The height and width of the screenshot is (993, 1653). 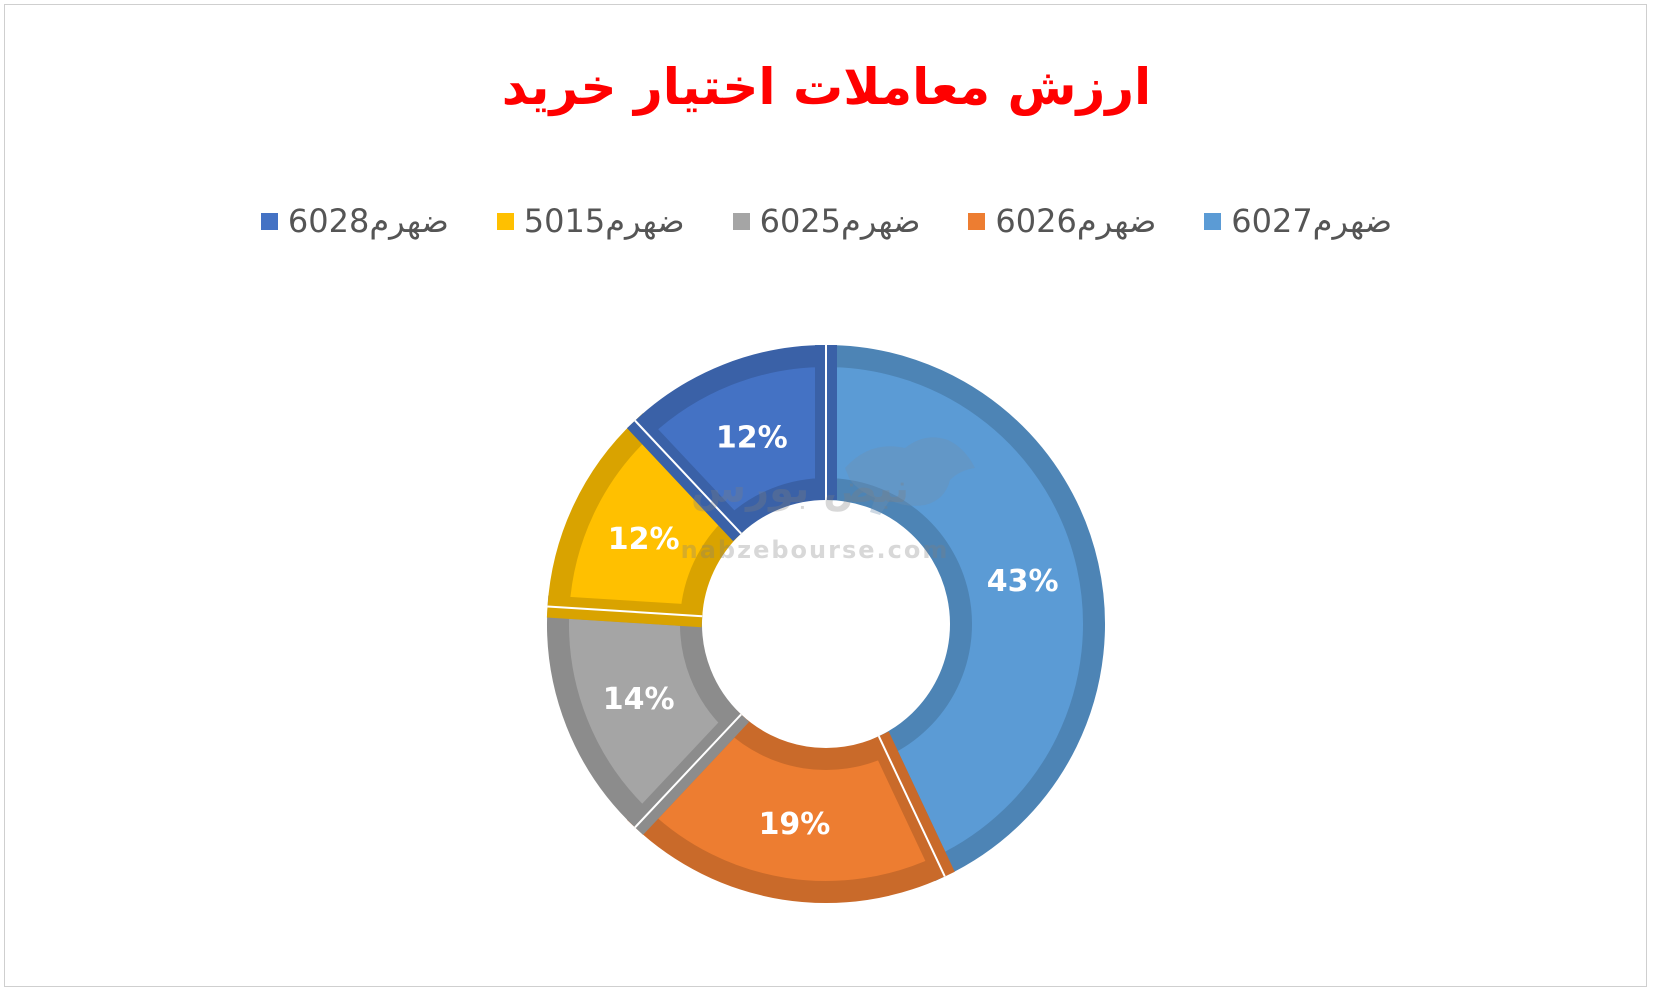 What do you see at coordinates (910, 476) in the screenshot?
I see `bull-icon` at bounding box center [910, 476].